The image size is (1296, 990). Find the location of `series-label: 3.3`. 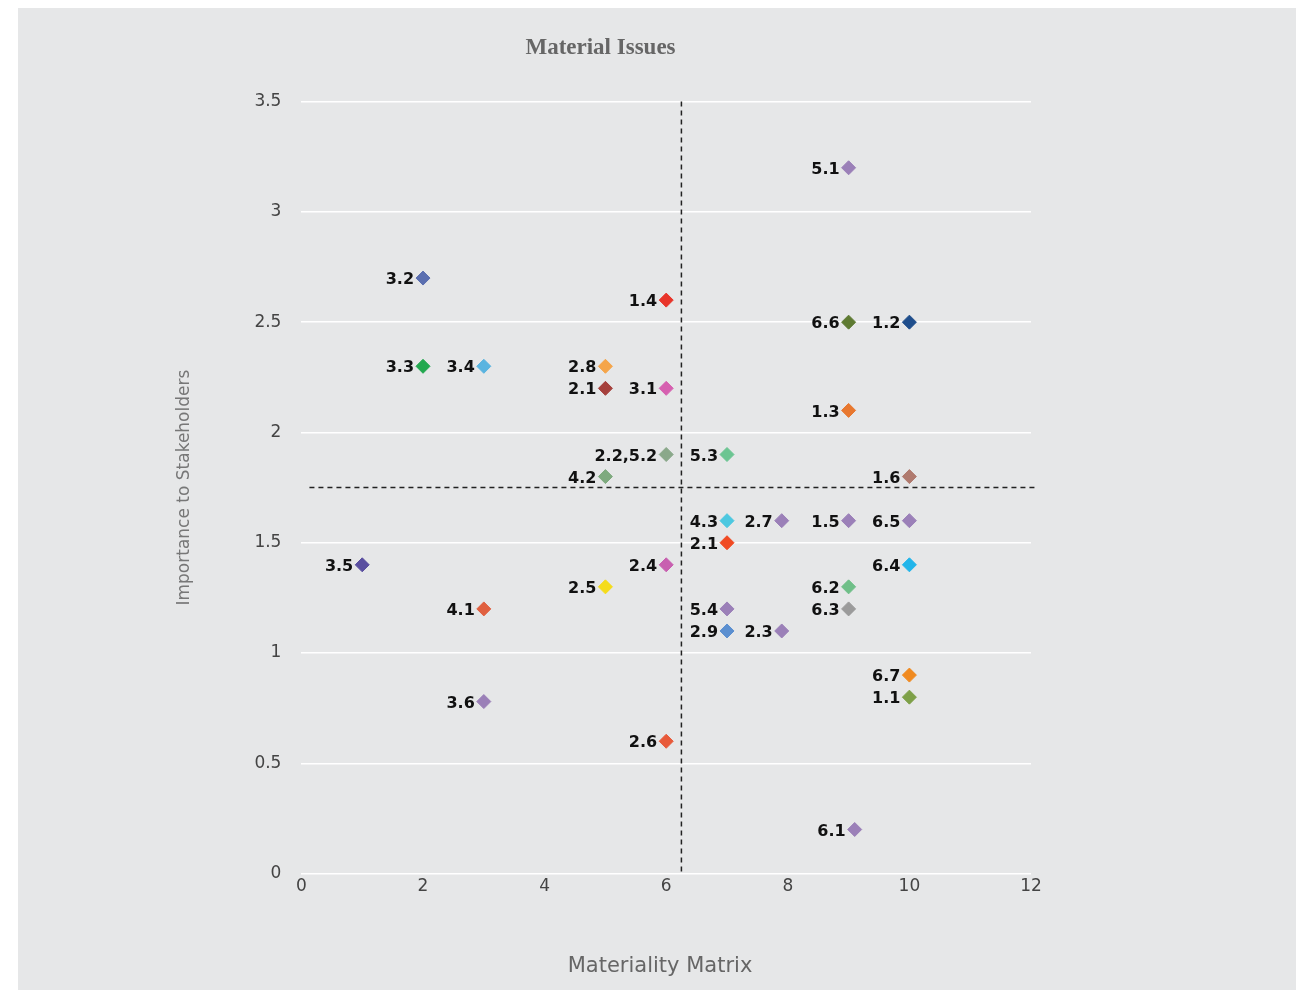

series-label: 3.3 is located at coordinates (400, 367).